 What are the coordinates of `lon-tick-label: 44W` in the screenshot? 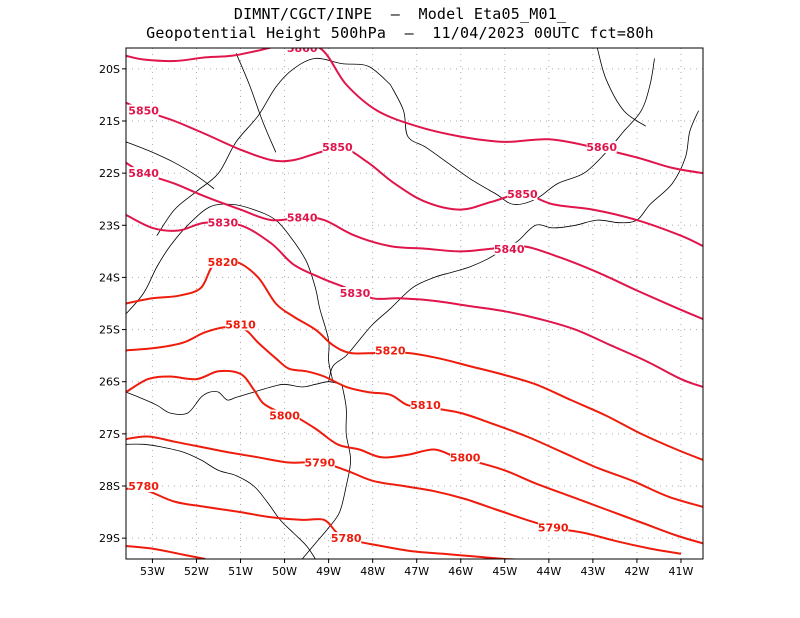 It's located at (548, 571).